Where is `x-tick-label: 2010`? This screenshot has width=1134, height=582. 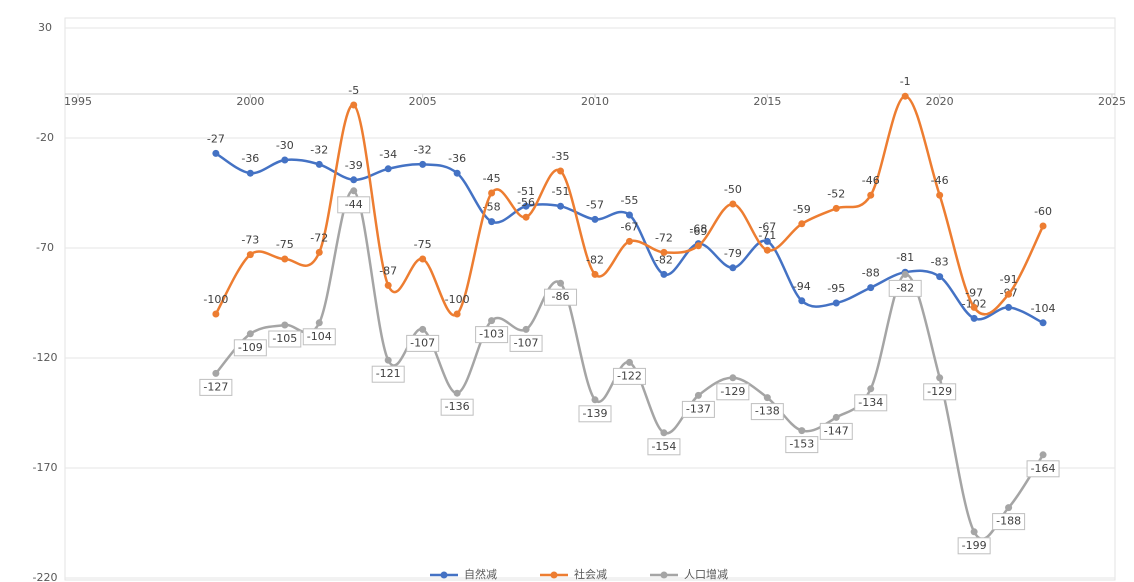
x-tick-label: 2010 is located at coordinates (595, 101).